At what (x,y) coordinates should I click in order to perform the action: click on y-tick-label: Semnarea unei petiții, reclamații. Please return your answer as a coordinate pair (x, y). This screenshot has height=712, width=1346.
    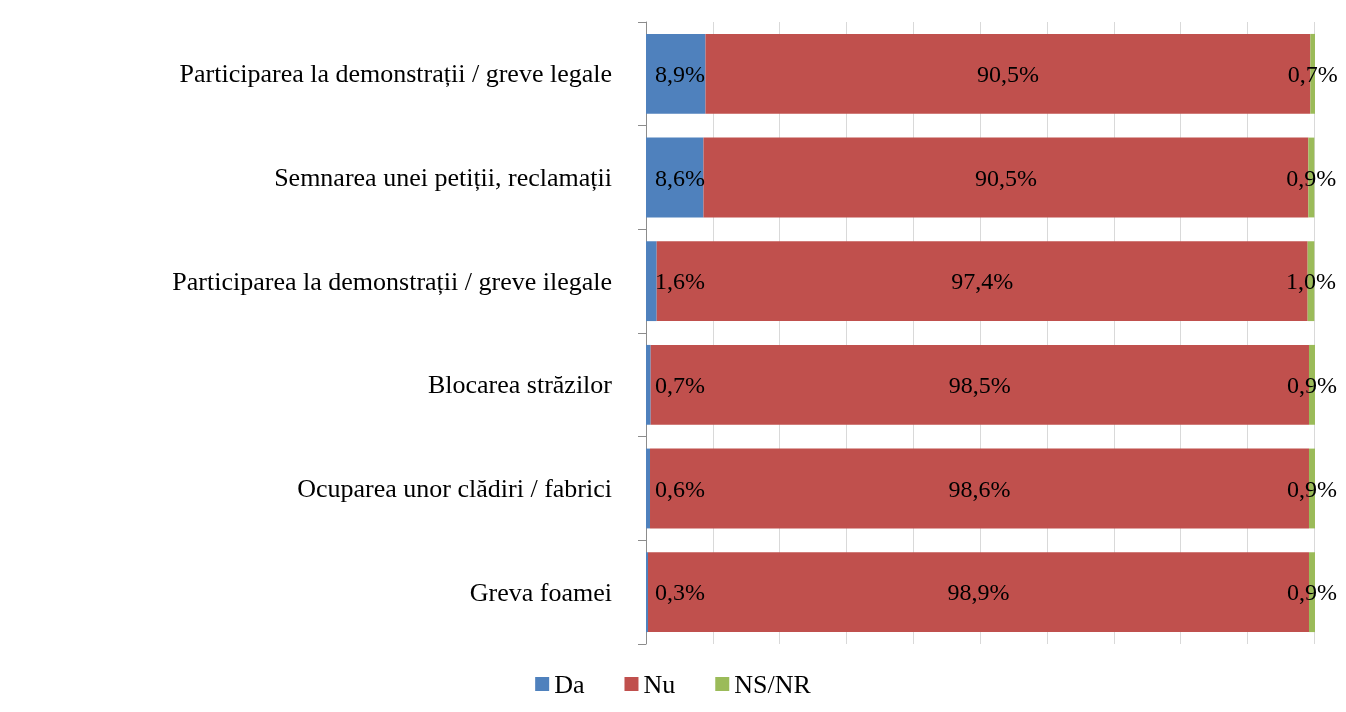
    Looking at the image, I should click on (443, 177).